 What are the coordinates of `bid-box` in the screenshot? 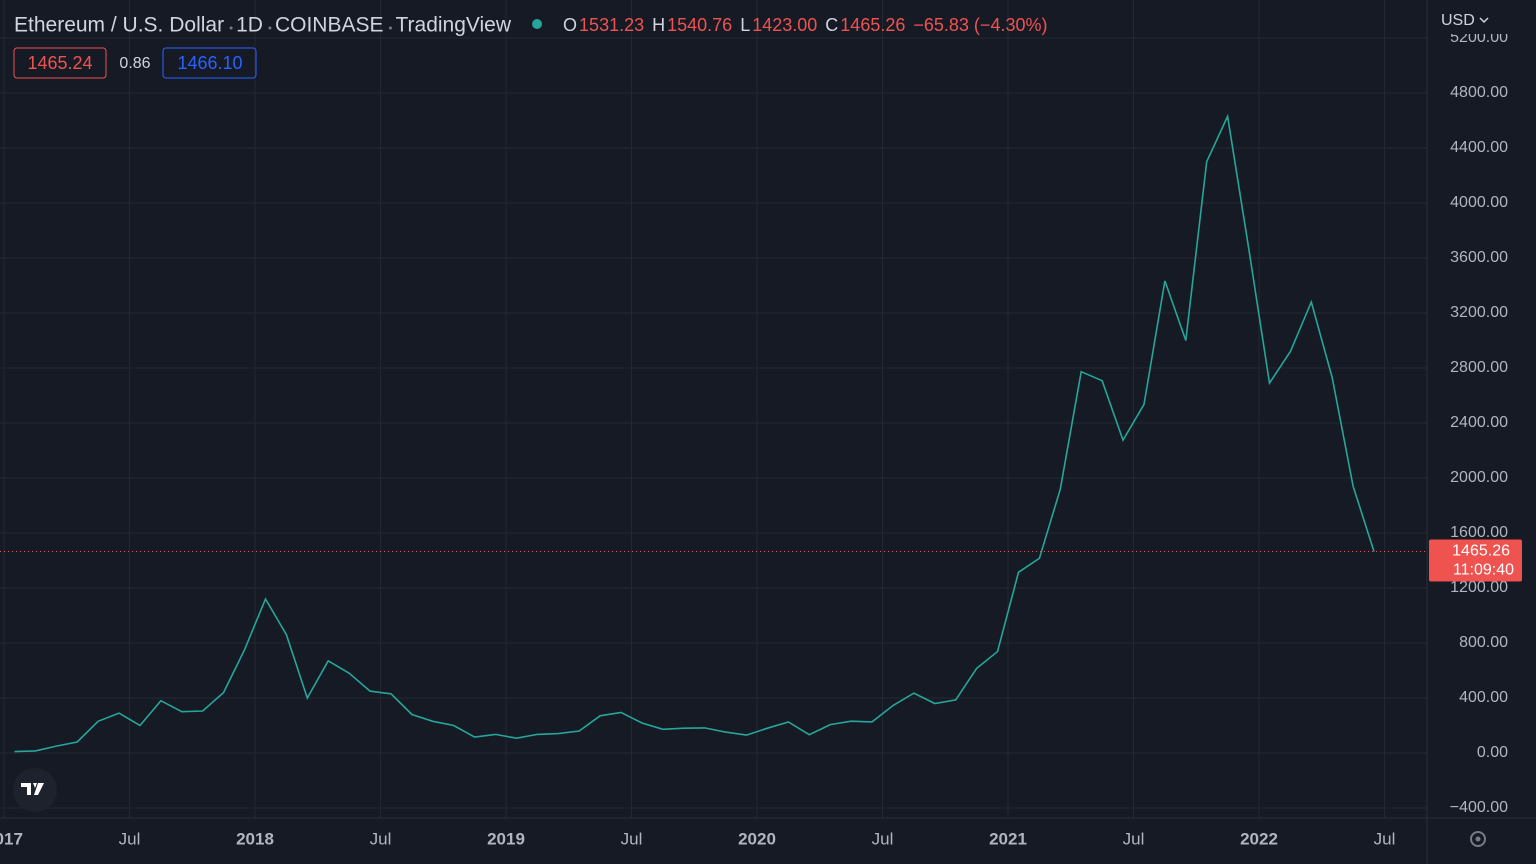 It's located at (60, 63).